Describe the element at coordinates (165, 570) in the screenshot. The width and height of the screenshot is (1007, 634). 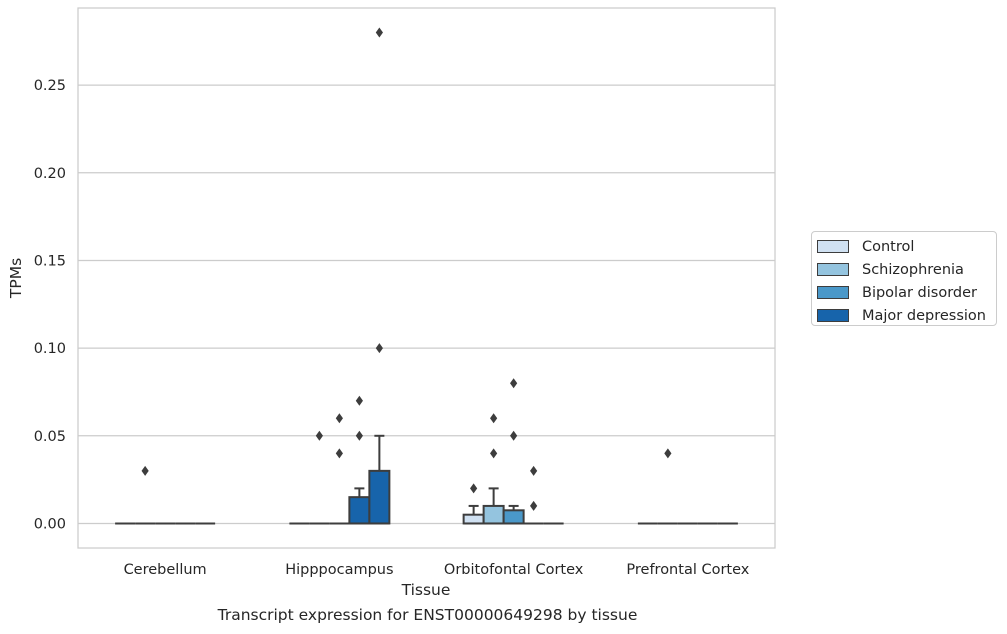
I see `x-tick-label: Cerebellum` at that location.